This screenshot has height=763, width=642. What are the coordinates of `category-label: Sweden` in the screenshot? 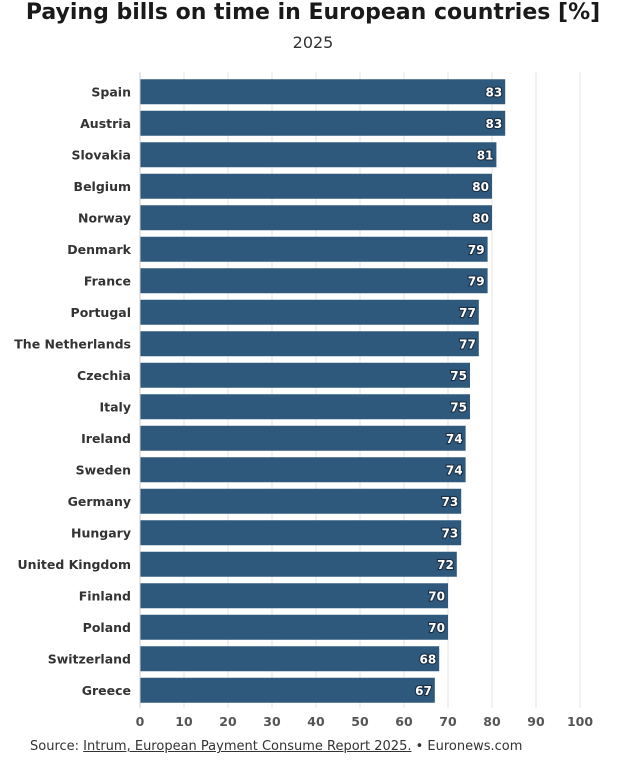 It's located at (103, 469).